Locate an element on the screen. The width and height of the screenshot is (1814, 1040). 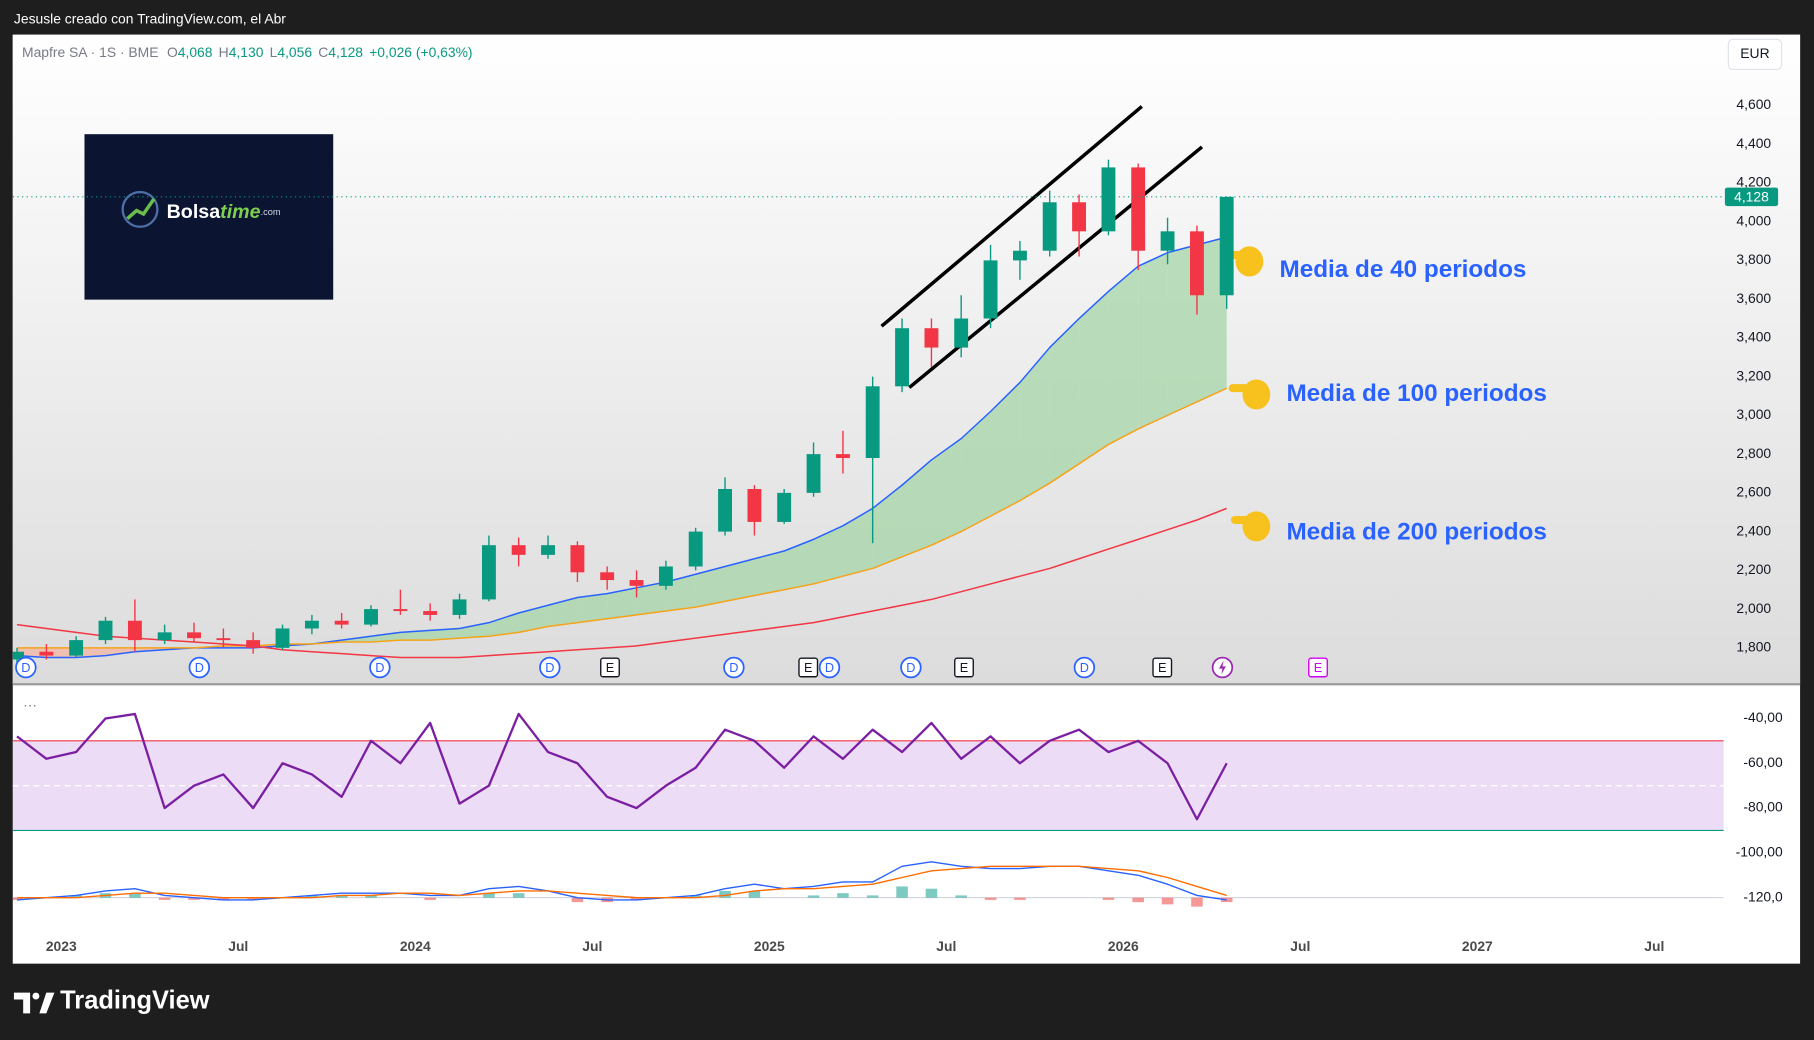
series-annotation: Media de 40 periodos is located at coordinates (1403, 269).